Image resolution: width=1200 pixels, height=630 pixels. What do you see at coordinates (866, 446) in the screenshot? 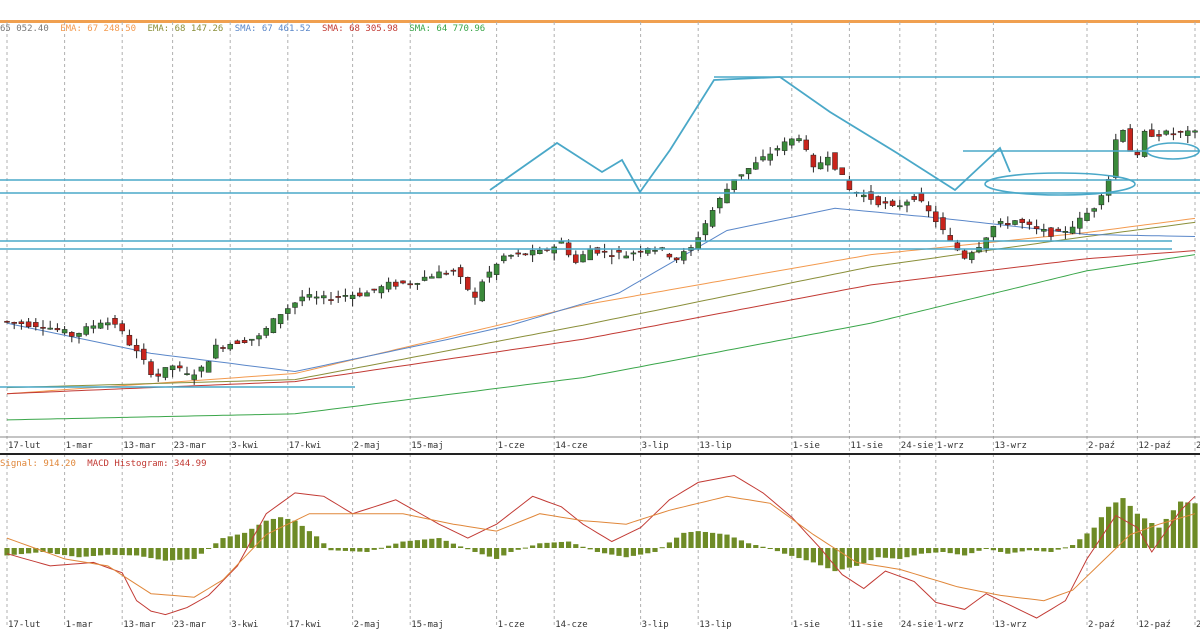
I see `x-tick-label: 11-sie` at bounding box center [866, 446].